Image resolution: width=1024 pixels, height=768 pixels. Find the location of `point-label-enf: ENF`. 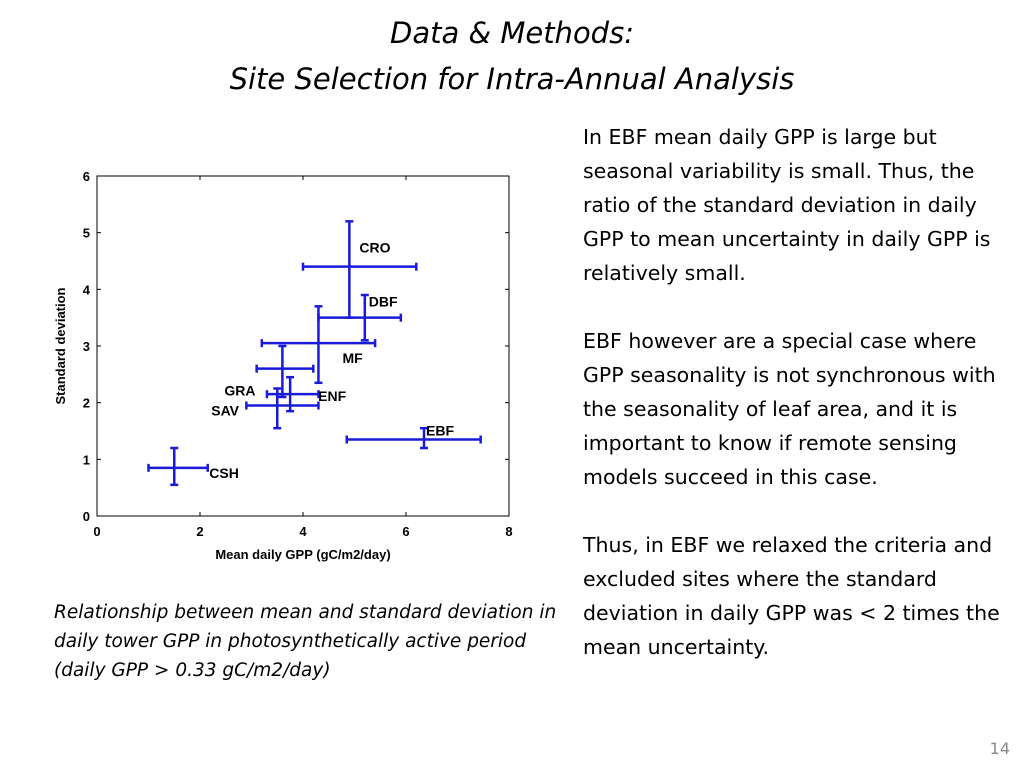

point-label-enf: ENF is located at coordinates (332, 396).